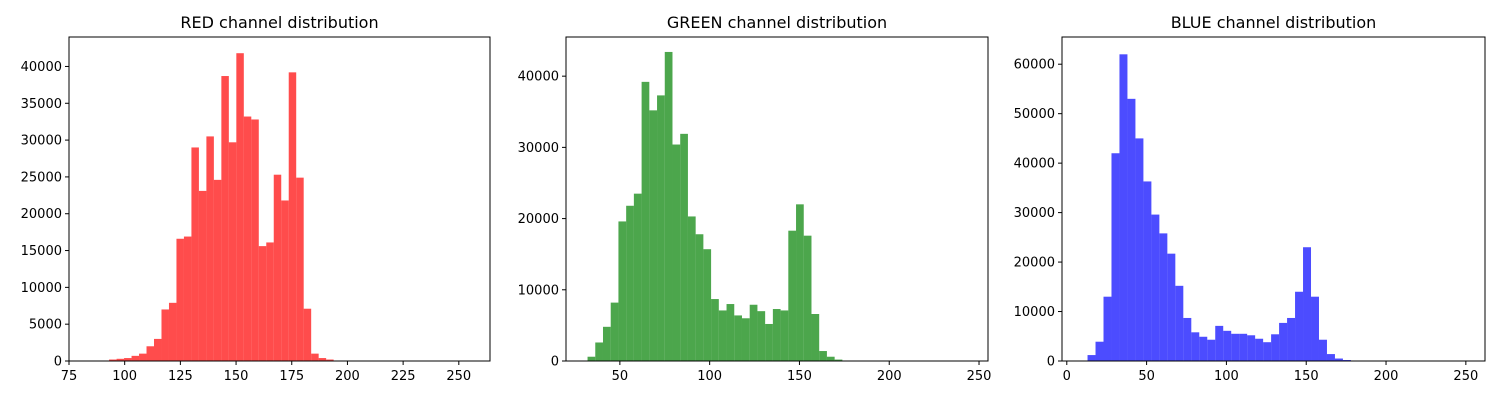 The image size is (1500, 400). Describe the element at coordinates (1067, 376) in the screenshot. I see `x-tick-label: 0` at that location.